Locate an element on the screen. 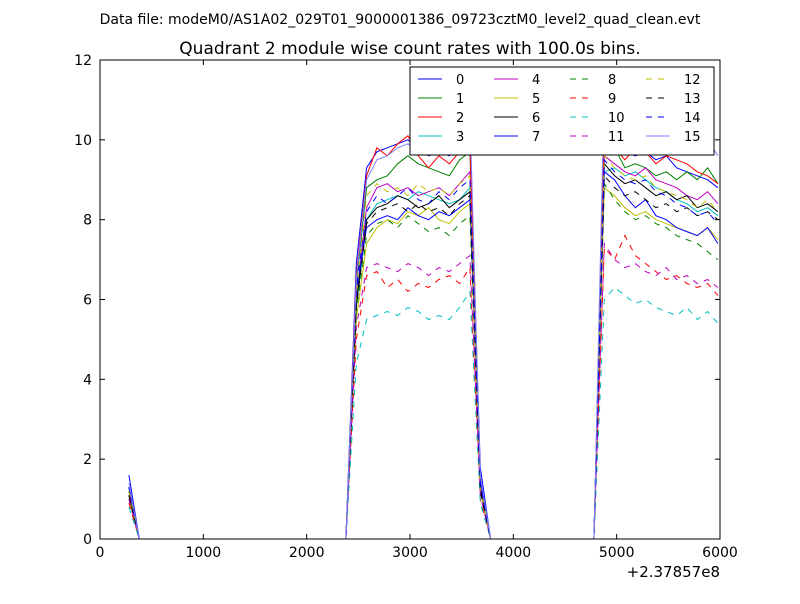  legend-label-1: 1 is located at coordinates (460, 99).